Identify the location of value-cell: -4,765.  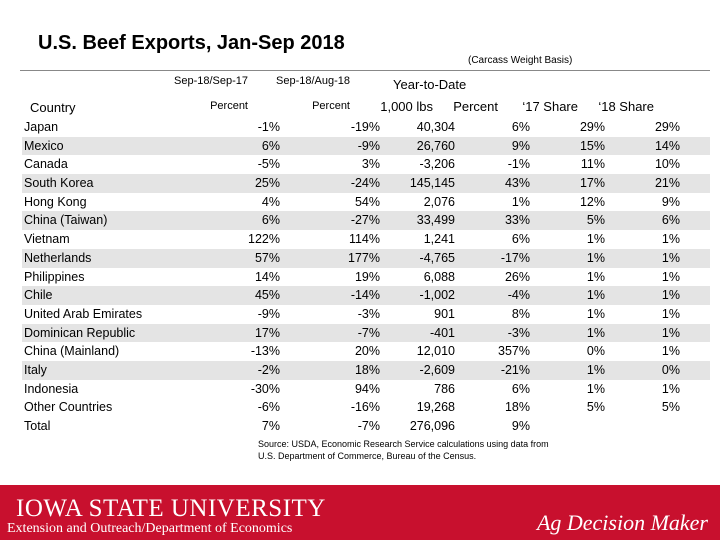
(437, 257).